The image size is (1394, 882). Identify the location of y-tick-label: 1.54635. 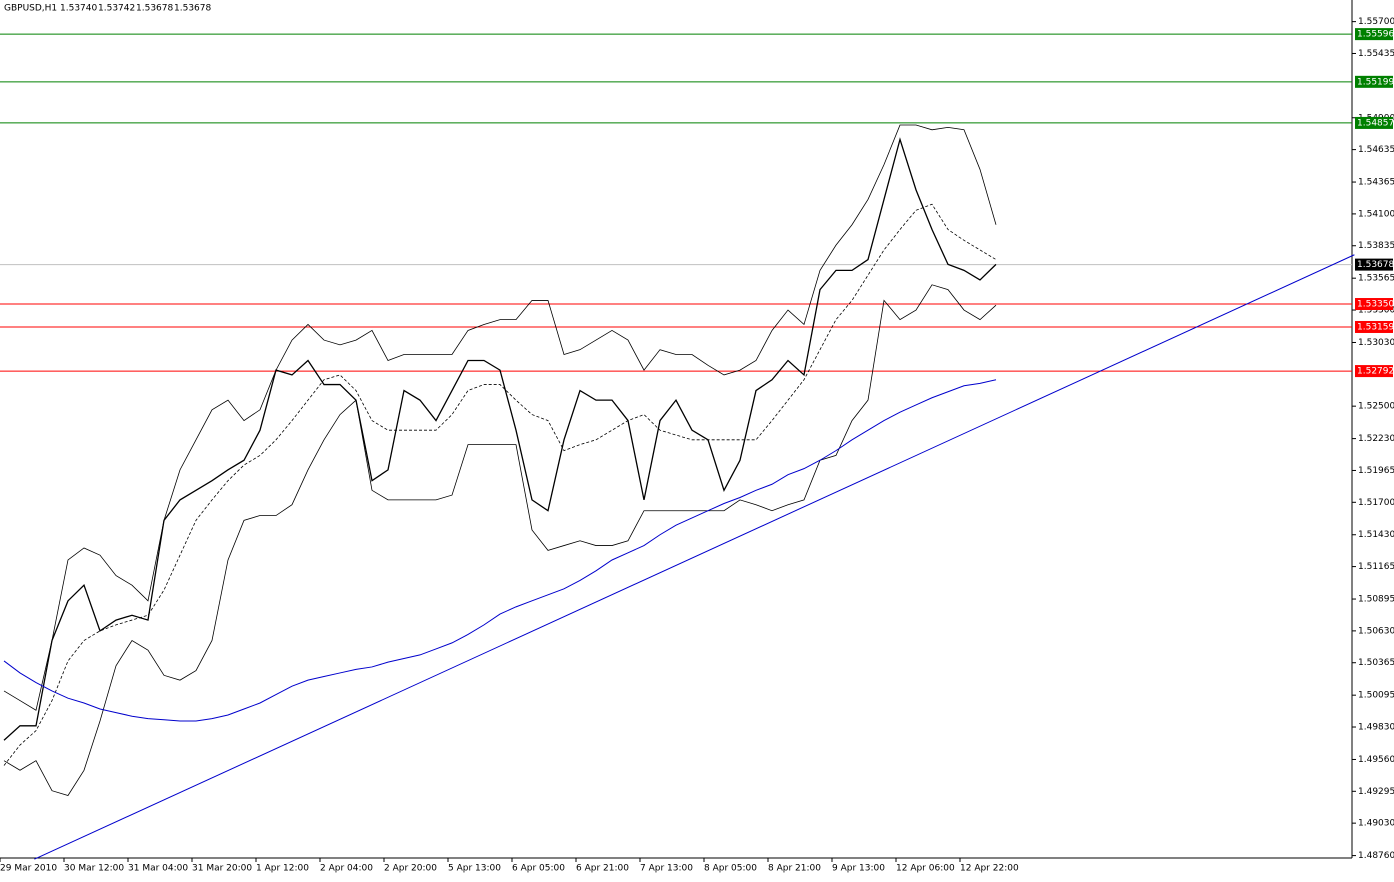
(1376, 150).